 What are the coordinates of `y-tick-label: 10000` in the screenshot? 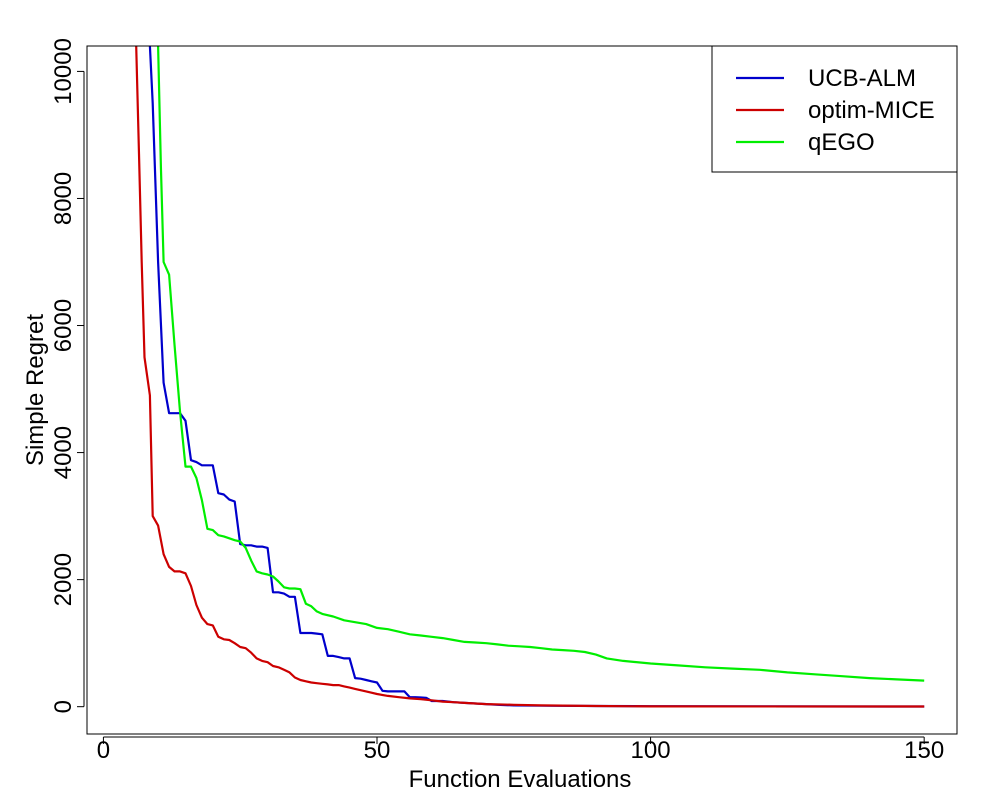 It's located at (63, 71).